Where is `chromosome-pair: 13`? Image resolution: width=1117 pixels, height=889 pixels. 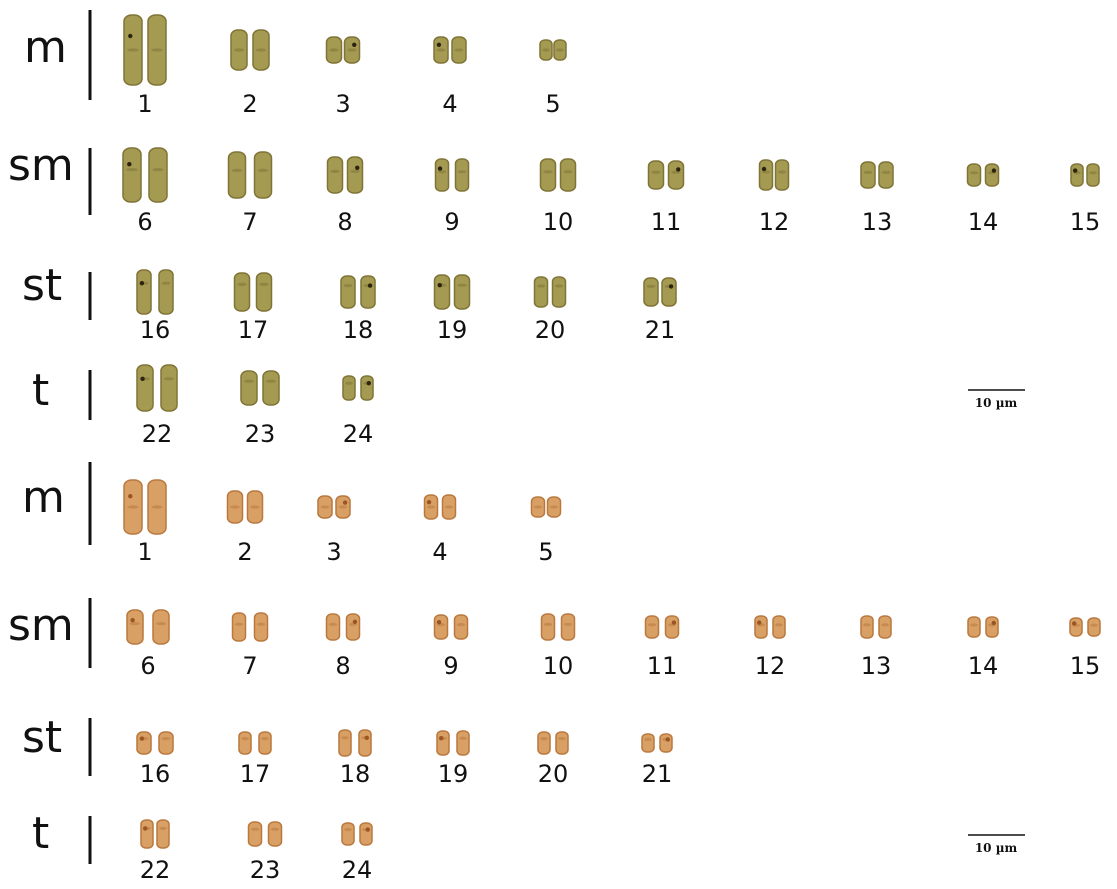
chromosome-pair: 13 is located at coordinates (877, 198).